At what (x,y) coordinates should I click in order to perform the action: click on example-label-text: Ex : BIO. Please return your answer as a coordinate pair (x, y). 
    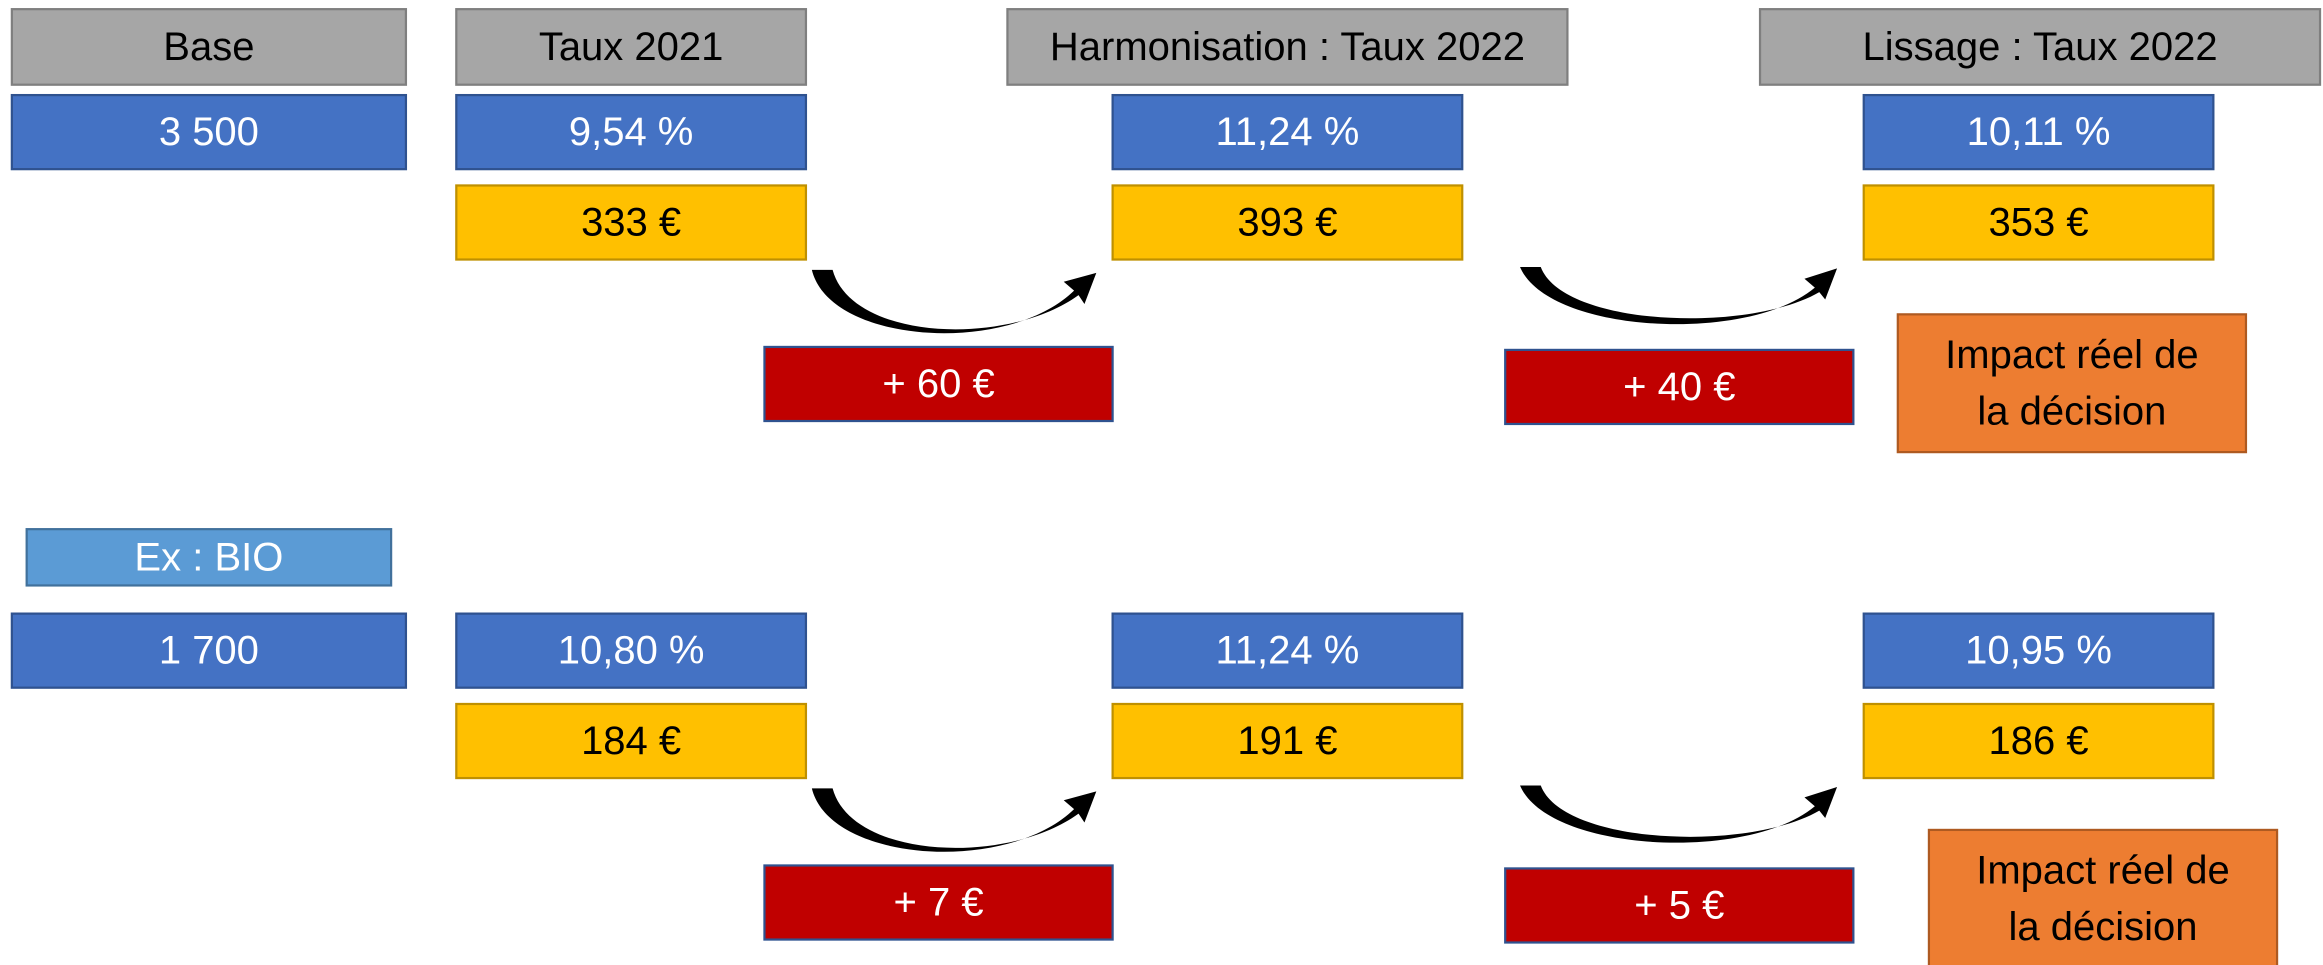
    Looking at the image, I should click on (208, 557).